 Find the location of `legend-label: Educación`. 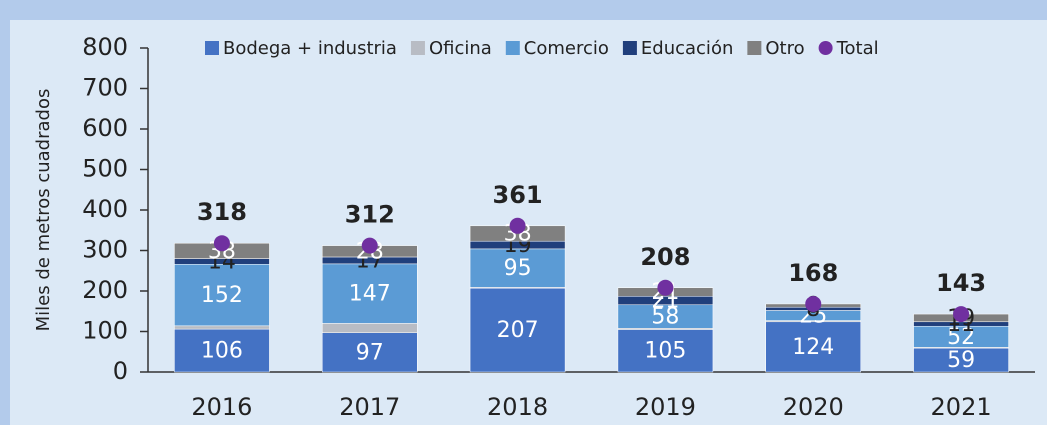

legend-label: Educación is located at coordinates (687, 48).